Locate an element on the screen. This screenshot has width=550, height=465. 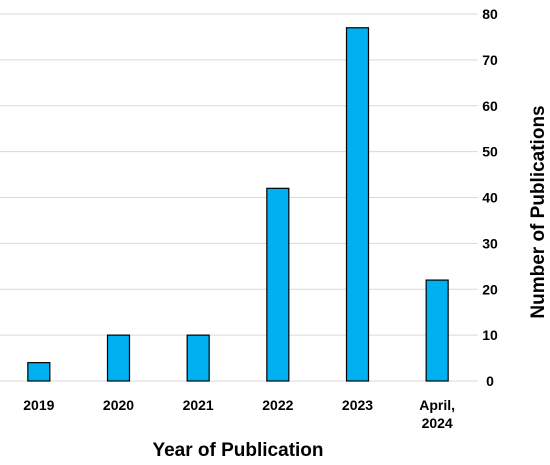
y-tick-label: 70 is located at coordinates (490, 60).